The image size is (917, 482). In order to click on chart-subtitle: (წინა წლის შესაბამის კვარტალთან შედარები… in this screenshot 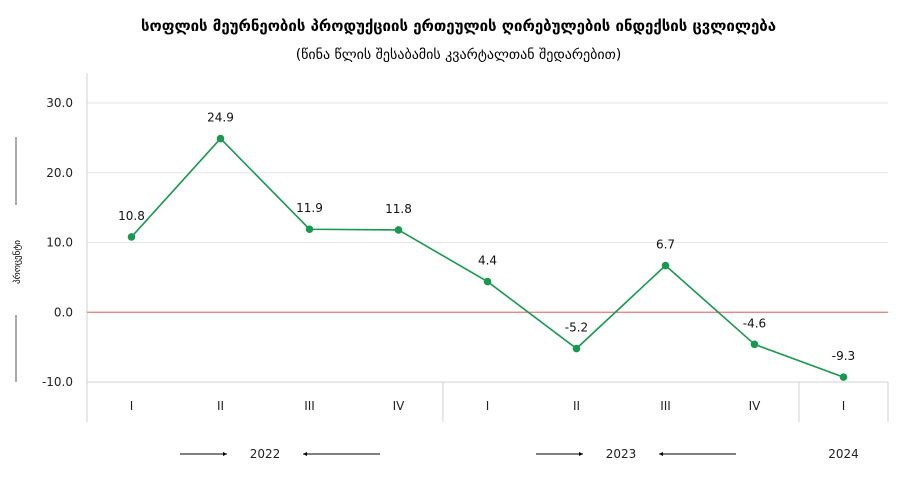, I will do `click(458, 55)`.